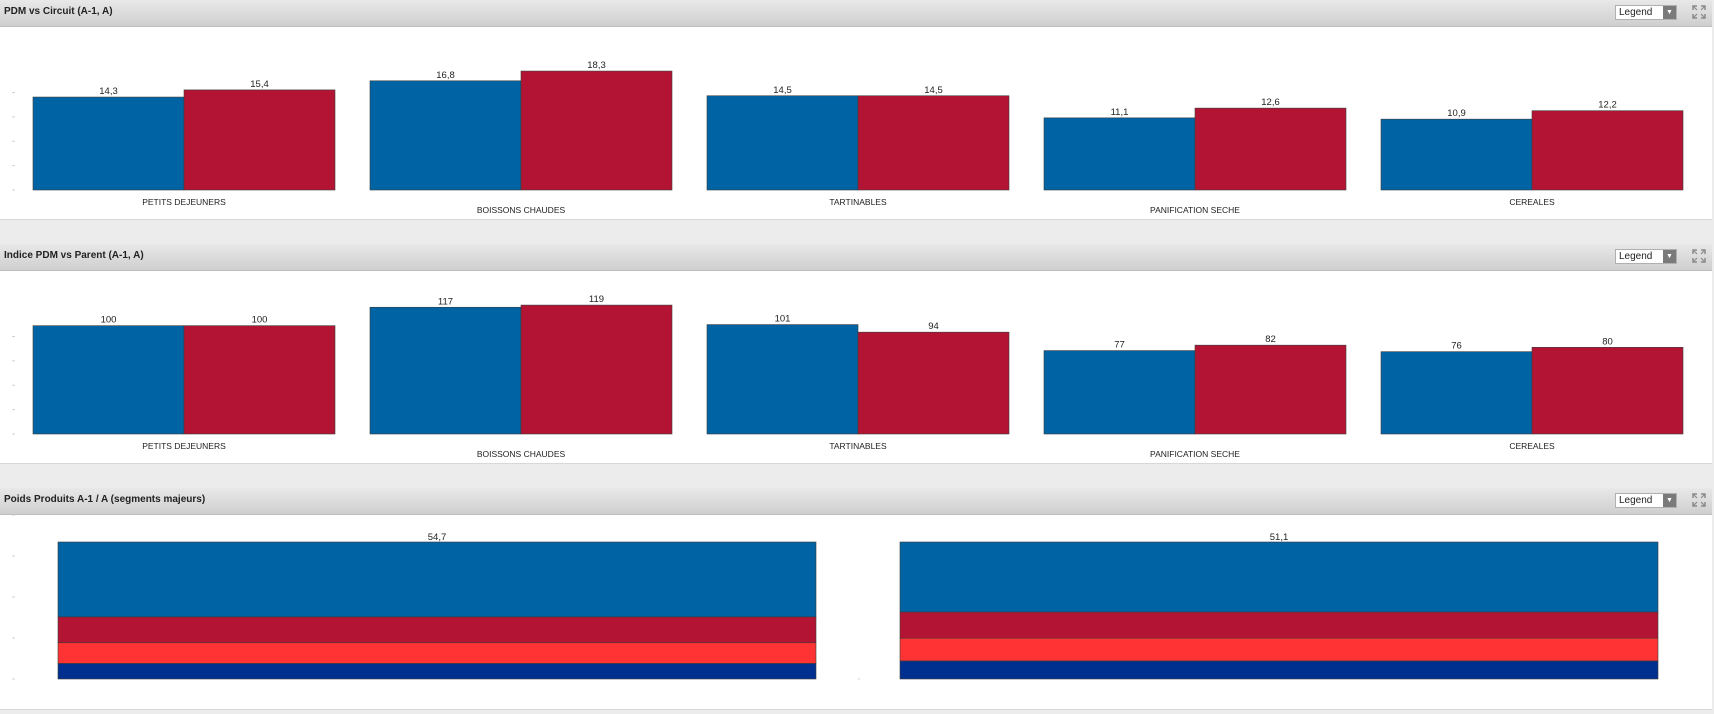 This screenshot has width=1714, height=714. I want to click on data-label: 77, so click(1119, 345).